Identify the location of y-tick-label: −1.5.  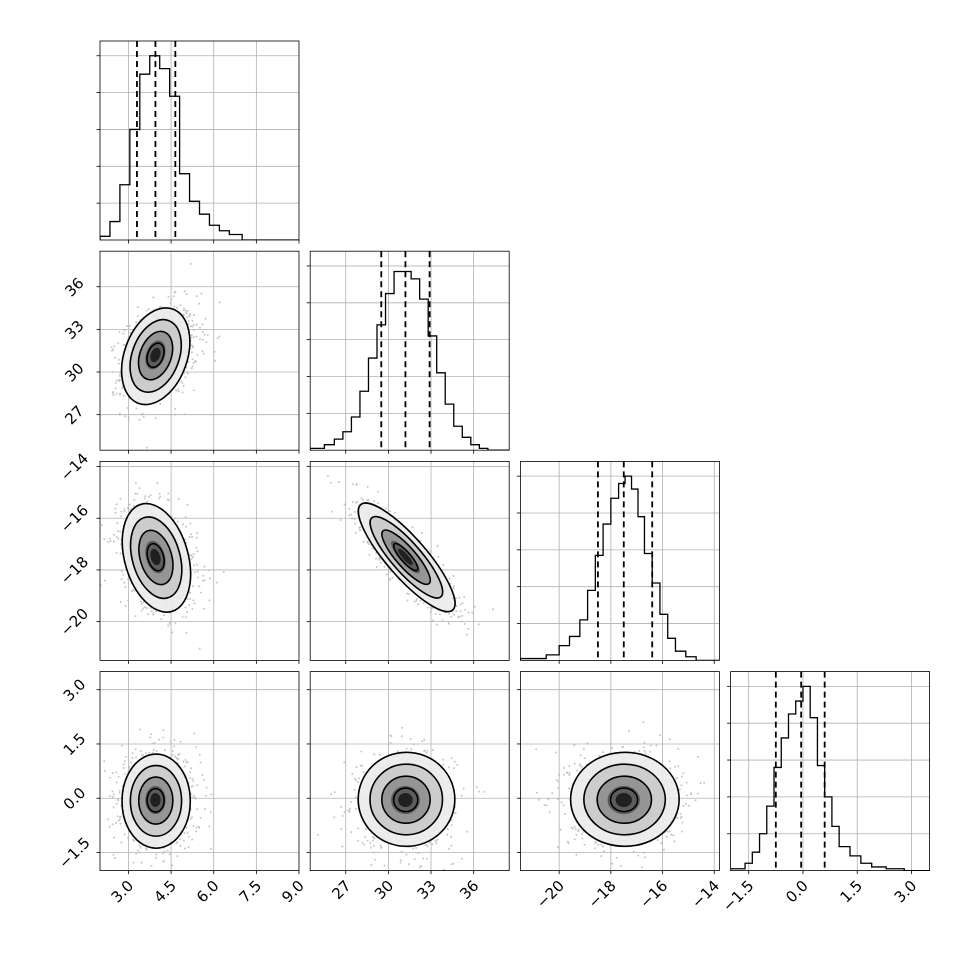
(74, 853).